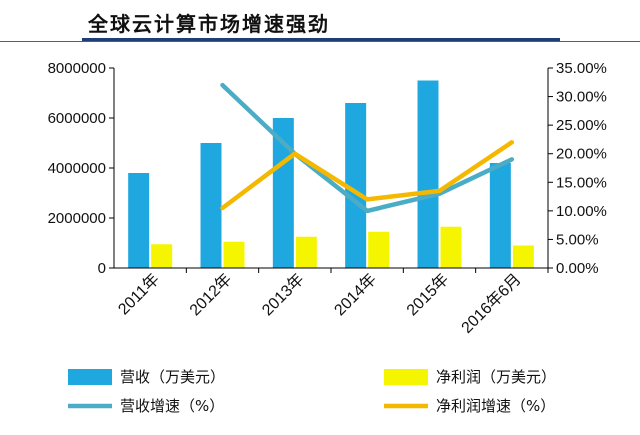  What do you see at coordinates (581, 68) in the screenshot?
I see `right-tick-label-7: 35.00%` at bounding box center [581, 68].